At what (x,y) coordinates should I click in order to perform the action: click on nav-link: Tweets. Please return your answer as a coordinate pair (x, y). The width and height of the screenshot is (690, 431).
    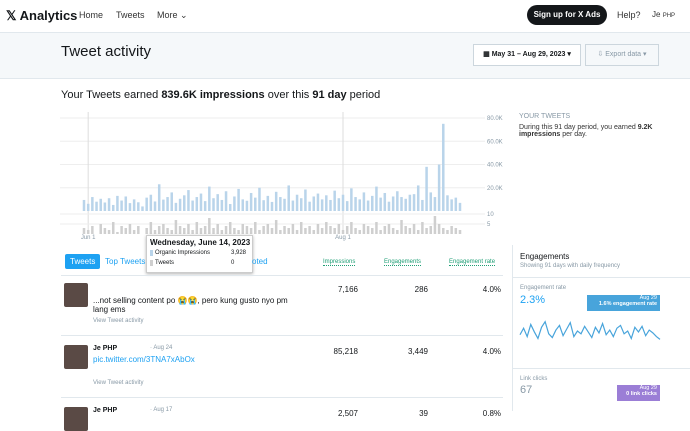
    Looking at the image, I should click on (130, 15).